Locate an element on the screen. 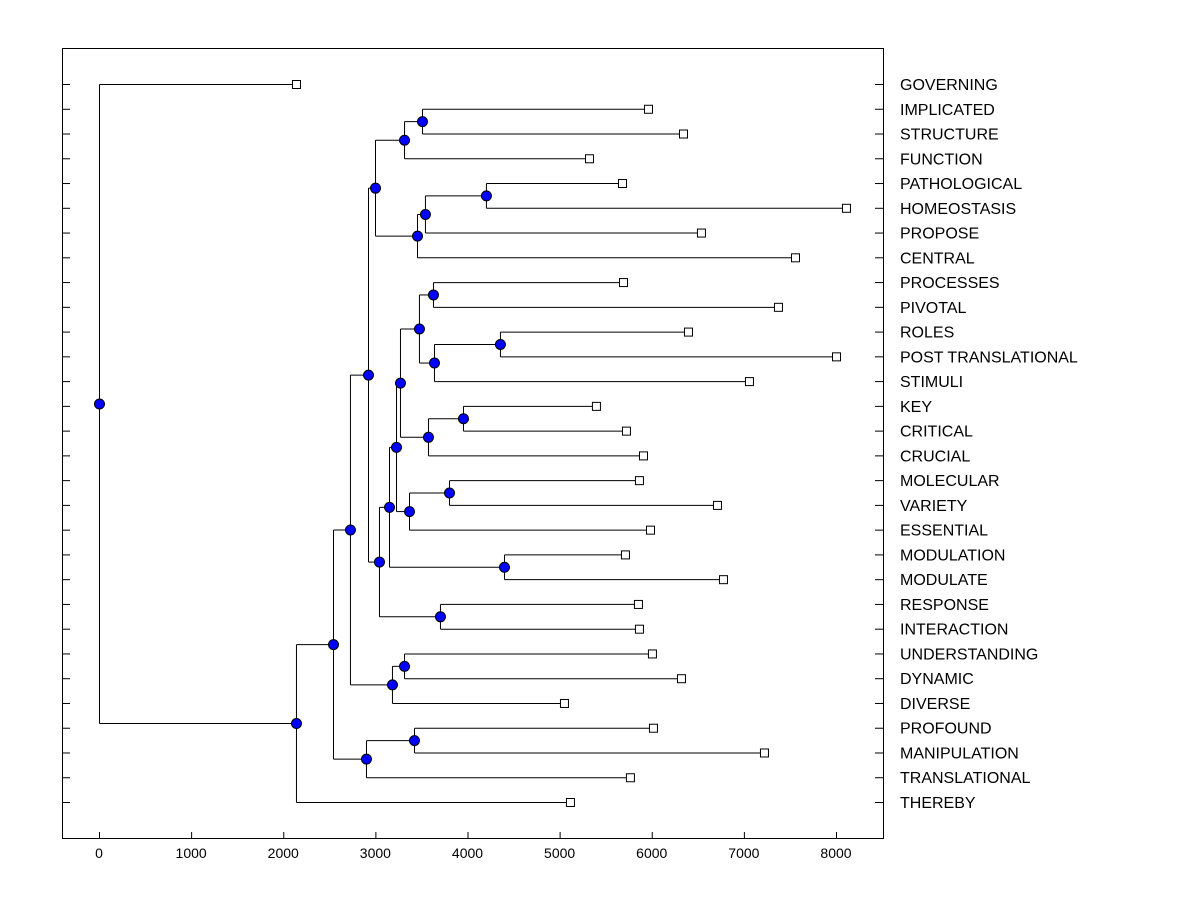 This screenshot has height=905, width=1200. leaf-label: TRANSLATIONAL is located at coordinates (965, 778).